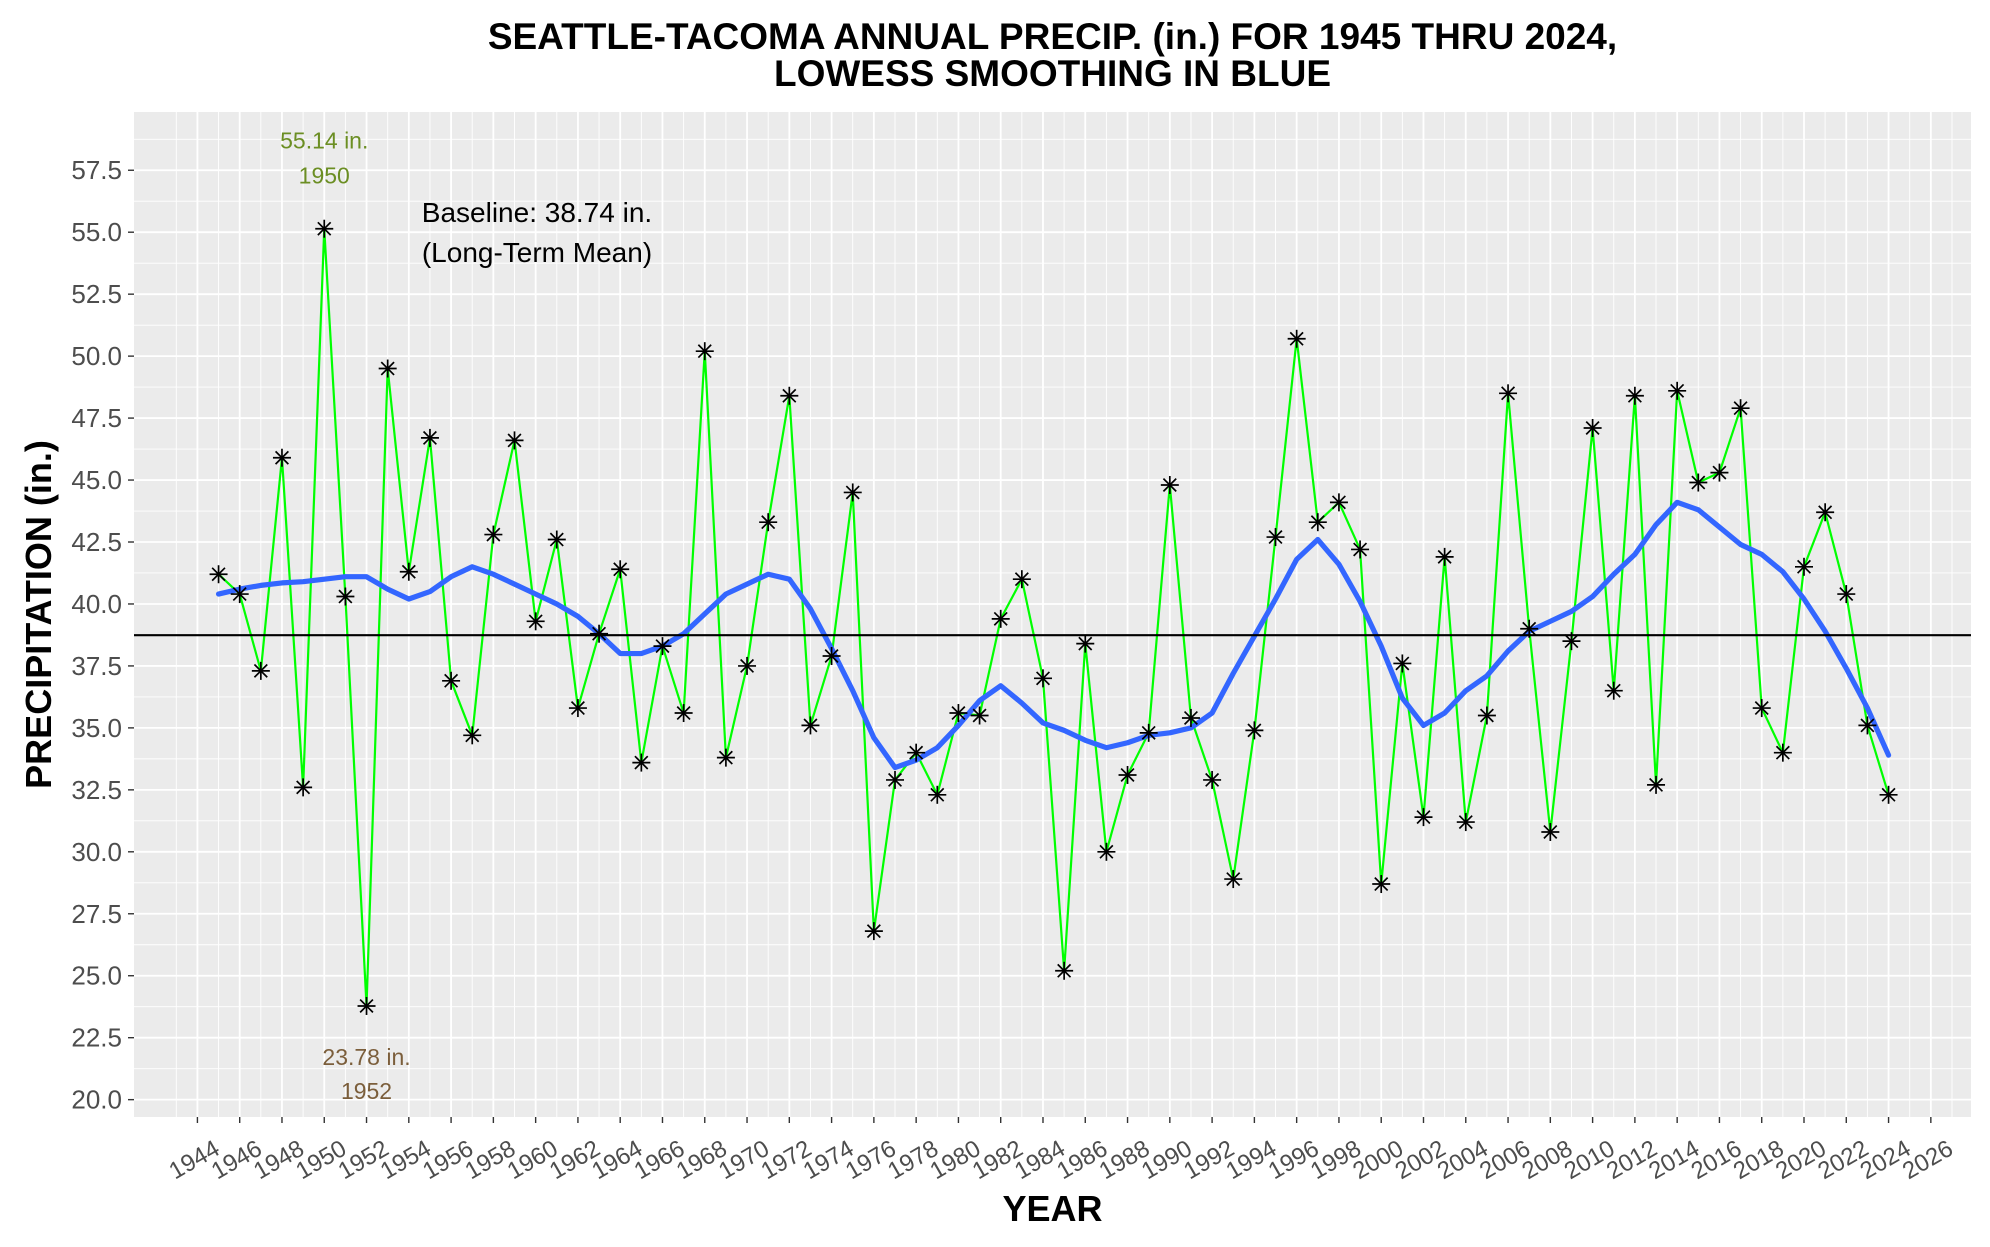  I want to click on y-tick-label: 37.5, so click(96, 666).